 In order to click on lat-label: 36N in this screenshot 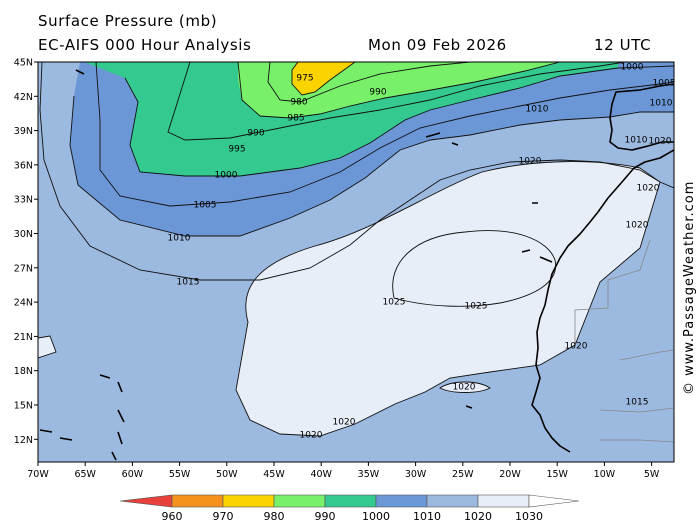, I will do `click(23, 165)`.